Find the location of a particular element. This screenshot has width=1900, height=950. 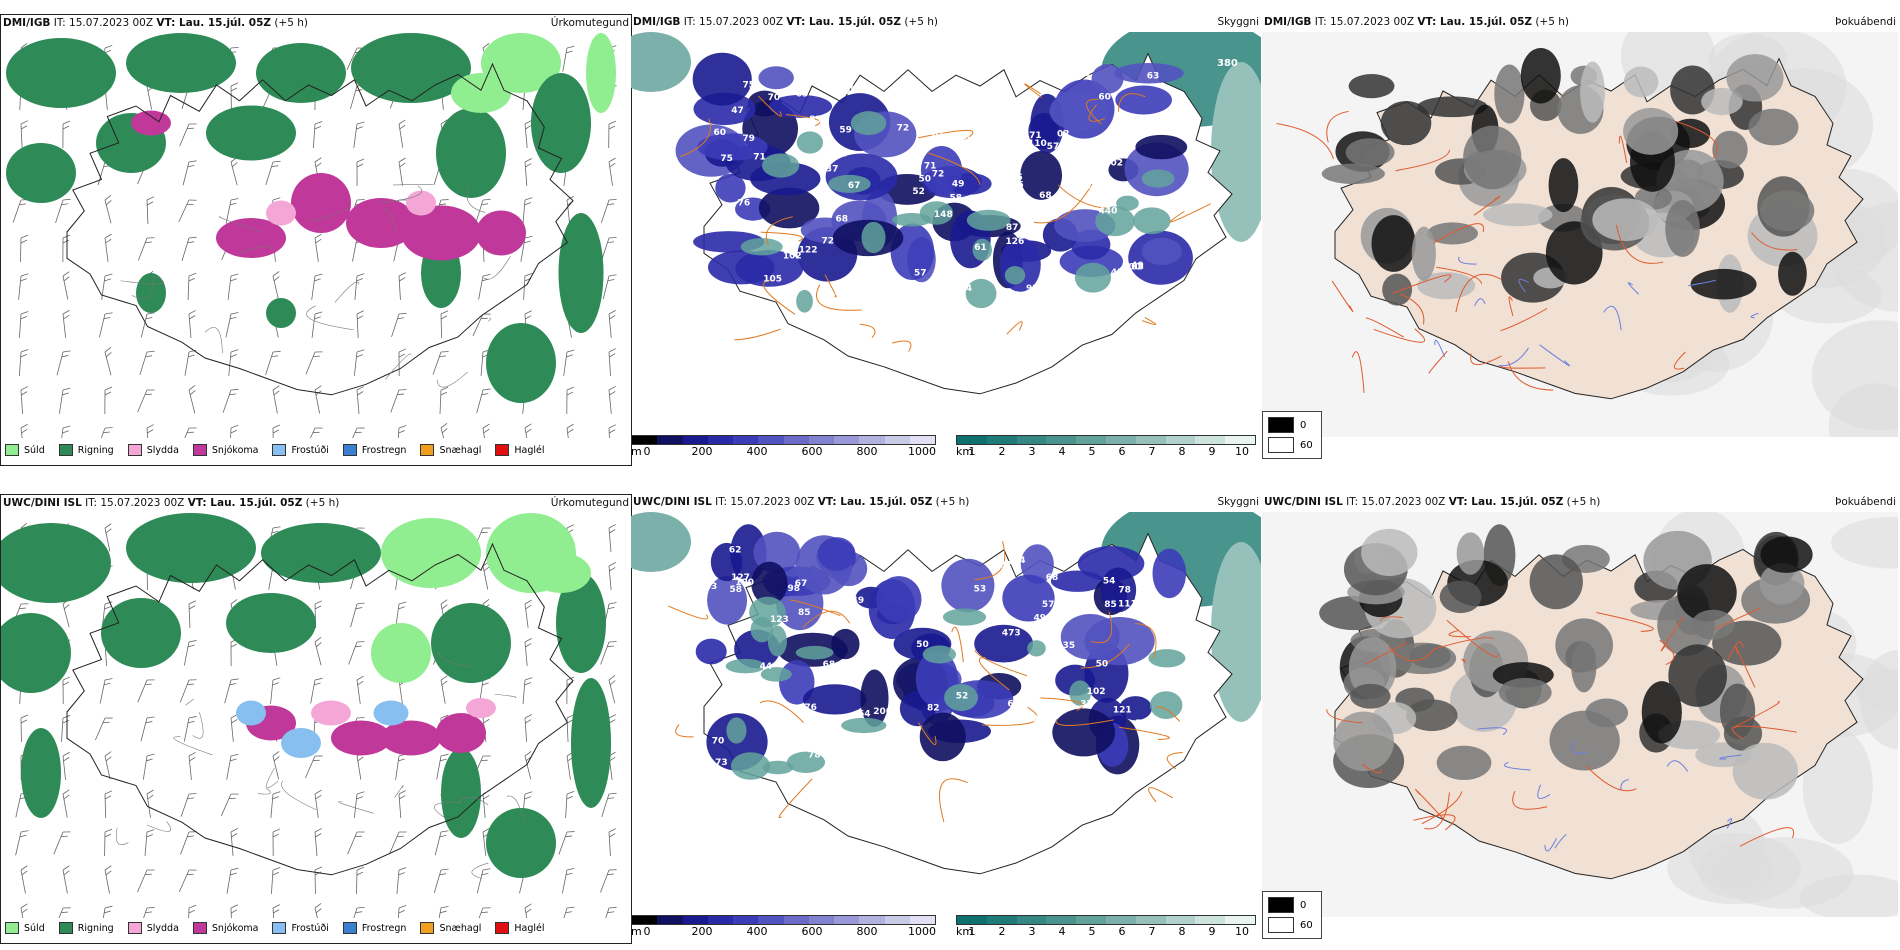

fog-legend-item: 0 is located at coordinates (1287, 425).